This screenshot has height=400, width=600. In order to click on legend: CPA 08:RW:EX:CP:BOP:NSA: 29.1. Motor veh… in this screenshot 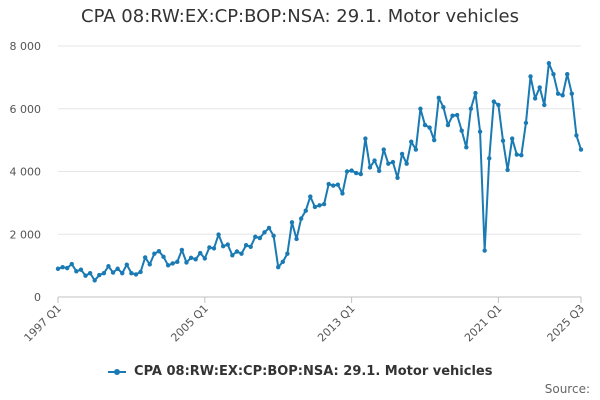, I will do `click(300, 371)`.